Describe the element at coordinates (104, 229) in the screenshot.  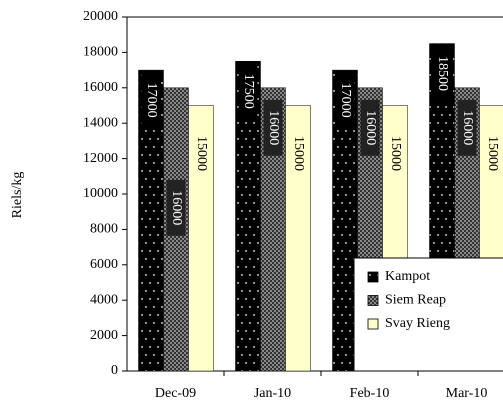
I see `y-tick-label: 8000` at that location.